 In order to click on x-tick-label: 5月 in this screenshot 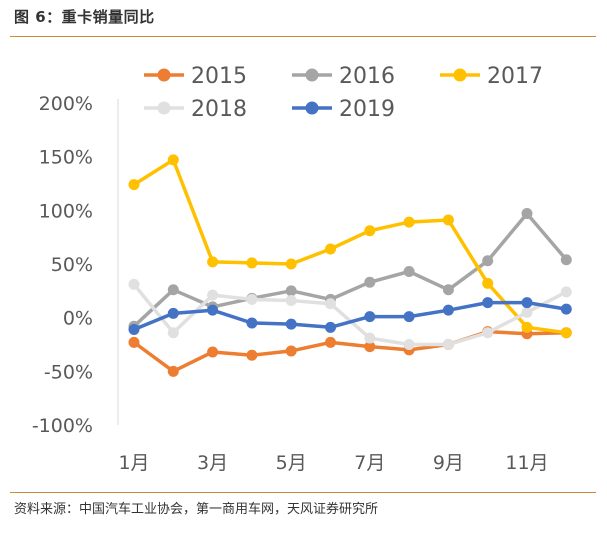, I will do `click(291, 463)`.